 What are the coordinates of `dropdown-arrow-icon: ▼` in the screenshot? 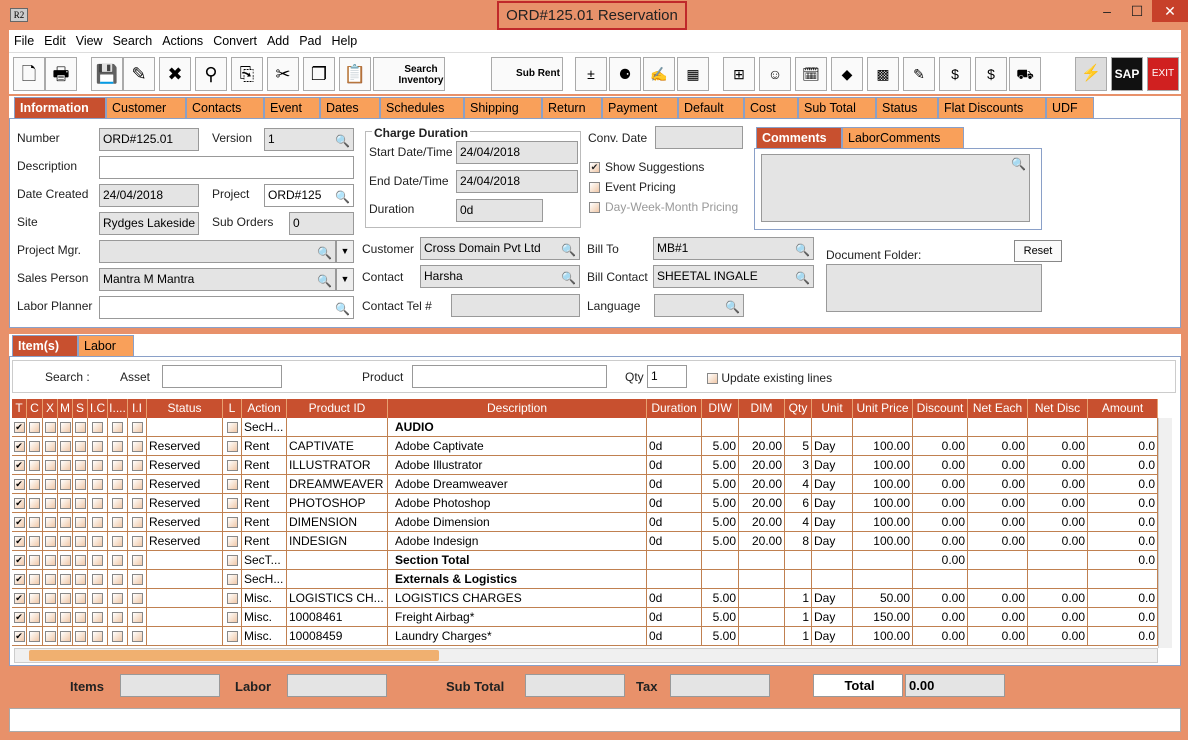 It's located at (345, 279).